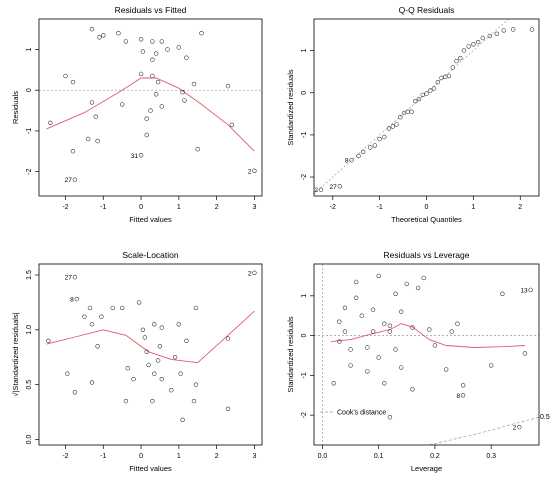 This screenshot has width=550, height=493. What do you see at coordinates (379, 456) in the screenshot?
I see `x-tick-label: 0.1` at bounding box center [379, 456].